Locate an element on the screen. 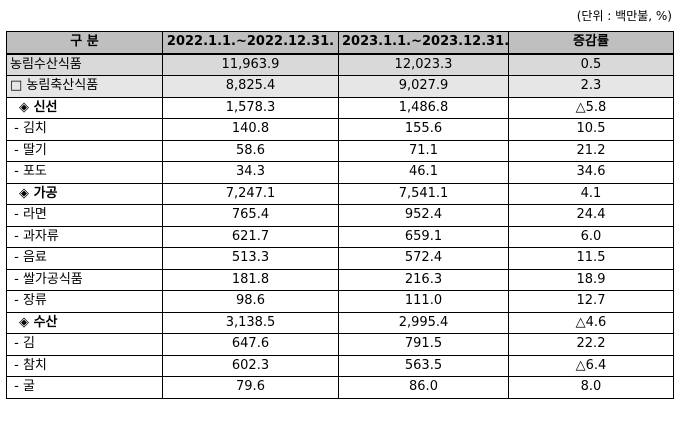  value-2022: 3,138.5 is located at coordinates (250, 322).